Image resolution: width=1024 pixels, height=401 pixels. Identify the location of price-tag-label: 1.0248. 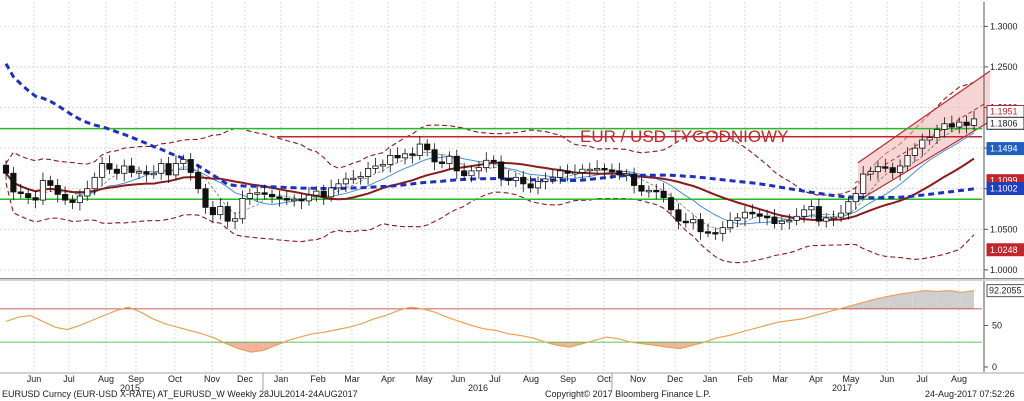
(1004, 250).